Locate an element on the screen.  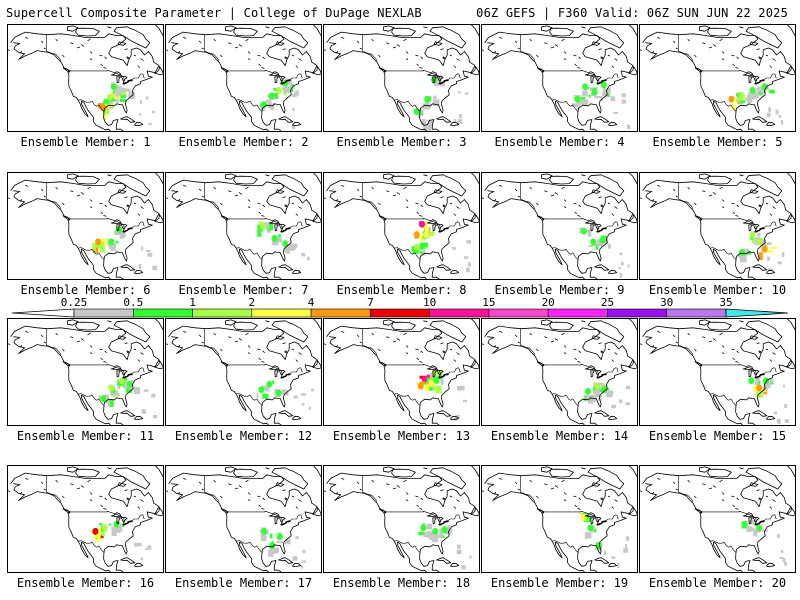
ensemble-member-caption: Ensemble Member: 3 is located at coordinates (401, 142).